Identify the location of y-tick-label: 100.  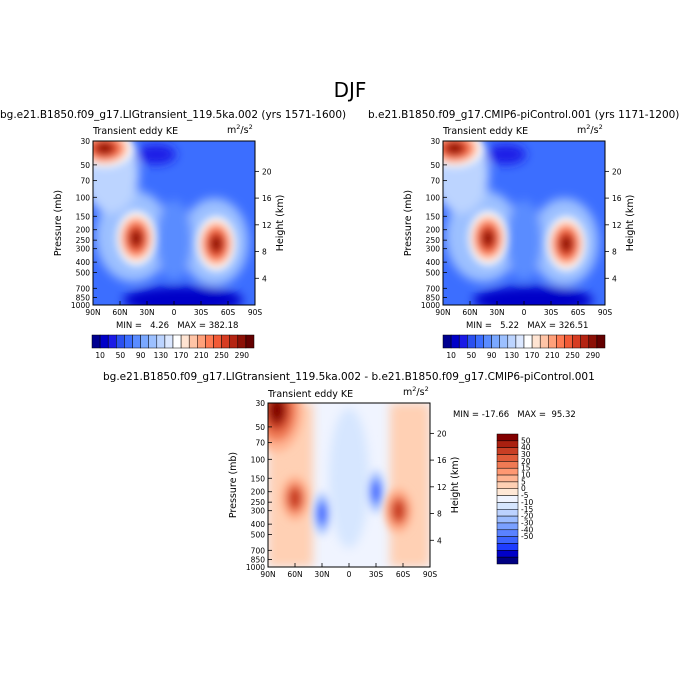
(433, 197).